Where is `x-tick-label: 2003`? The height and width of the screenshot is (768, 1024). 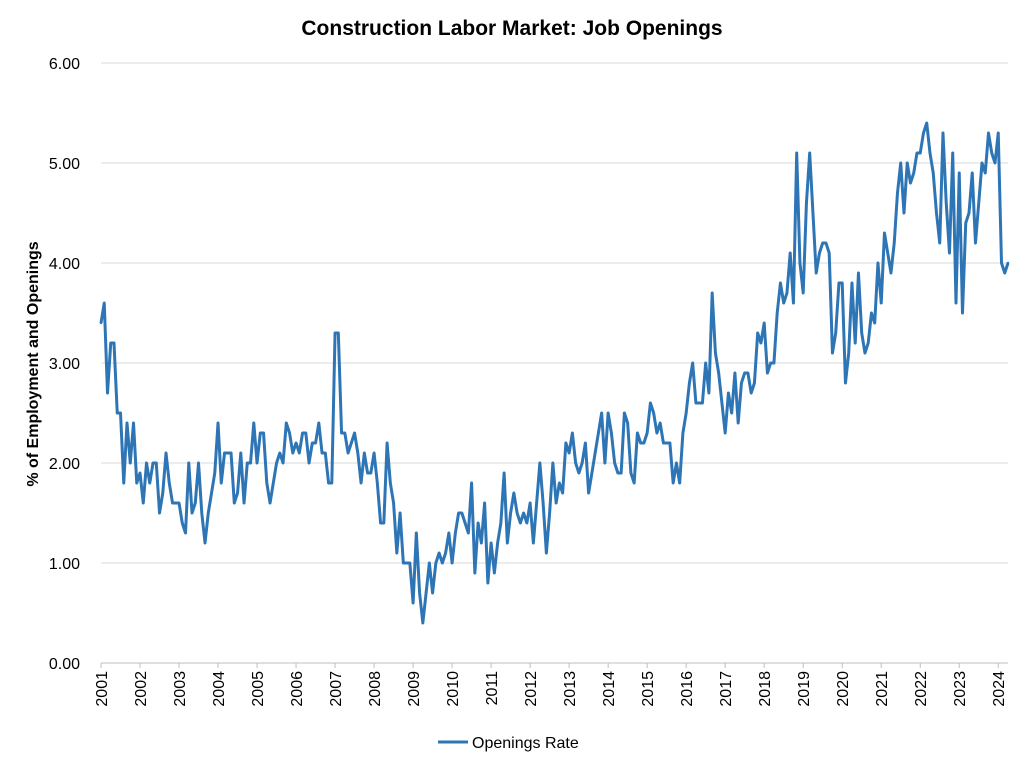
x-tick-label: 2003 is located at coordinates (180, 689).